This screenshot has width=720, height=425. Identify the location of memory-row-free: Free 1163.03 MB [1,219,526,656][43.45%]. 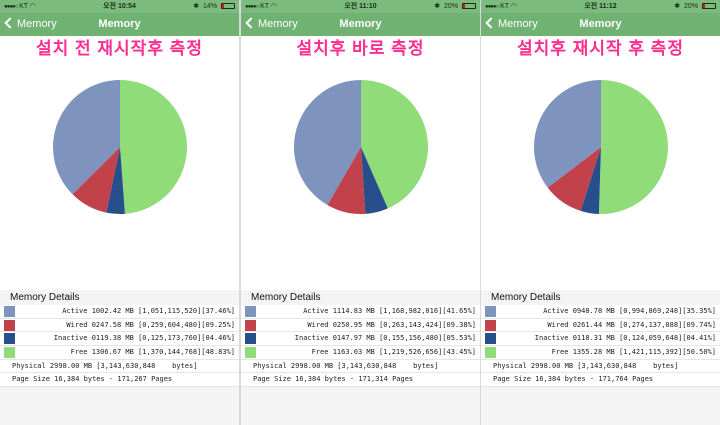
(360, 353).